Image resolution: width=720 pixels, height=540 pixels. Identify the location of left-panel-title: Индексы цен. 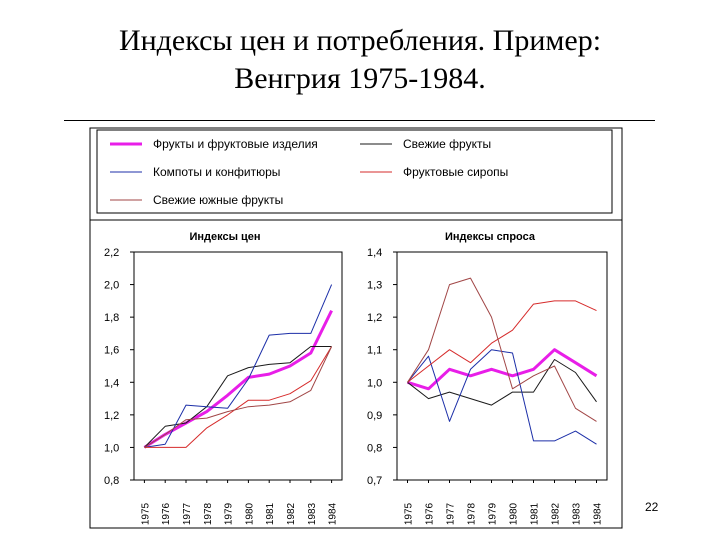
(224, 237).